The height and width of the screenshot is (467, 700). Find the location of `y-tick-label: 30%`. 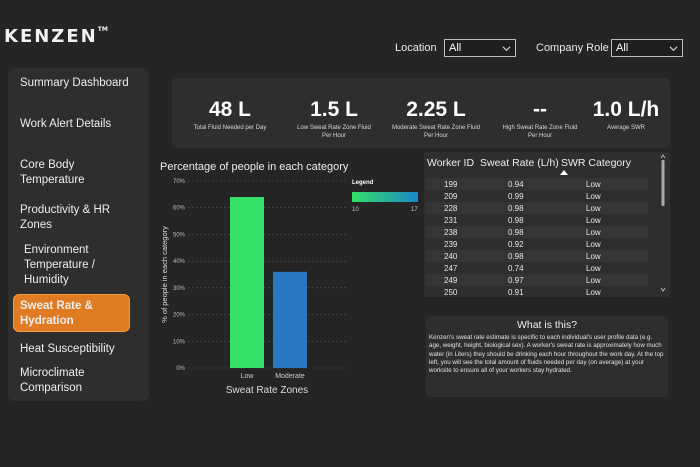

y-tick-label: 30% is located at coordinates (179, 289).